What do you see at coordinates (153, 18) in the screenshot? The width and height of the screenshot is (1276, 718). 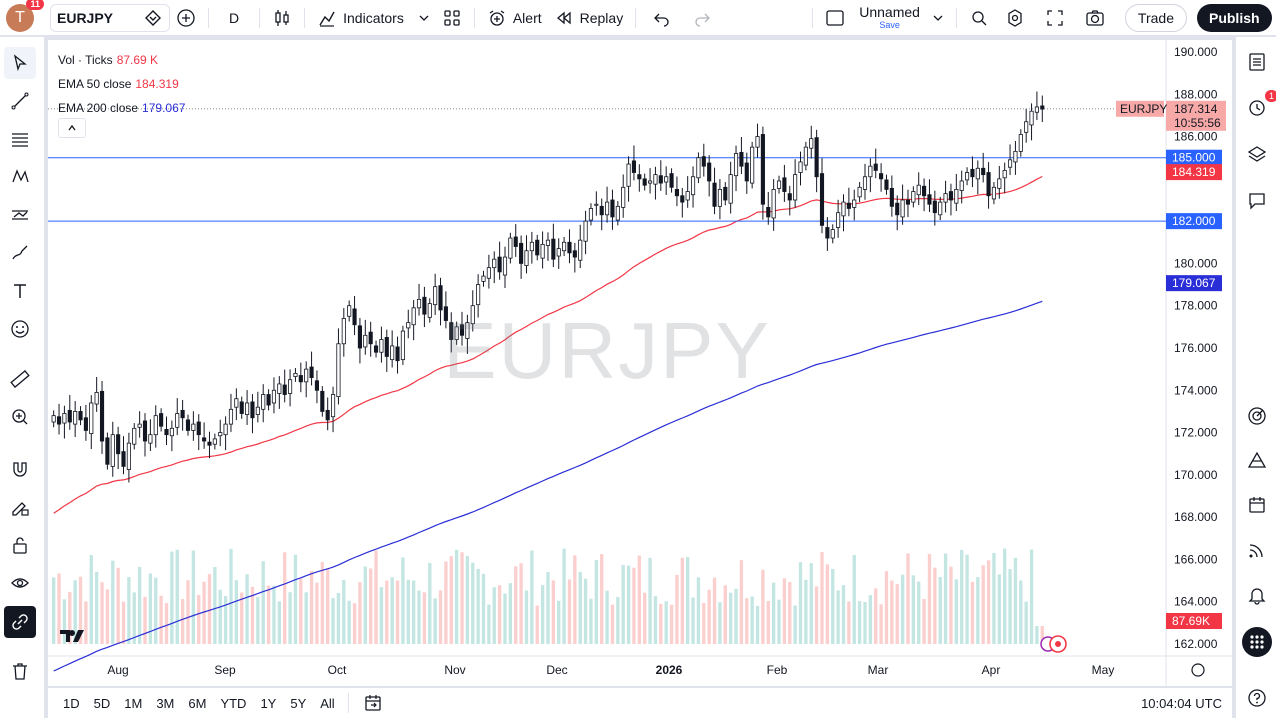 I see `compare-diamond-icon` at bounding box center [153, 18].